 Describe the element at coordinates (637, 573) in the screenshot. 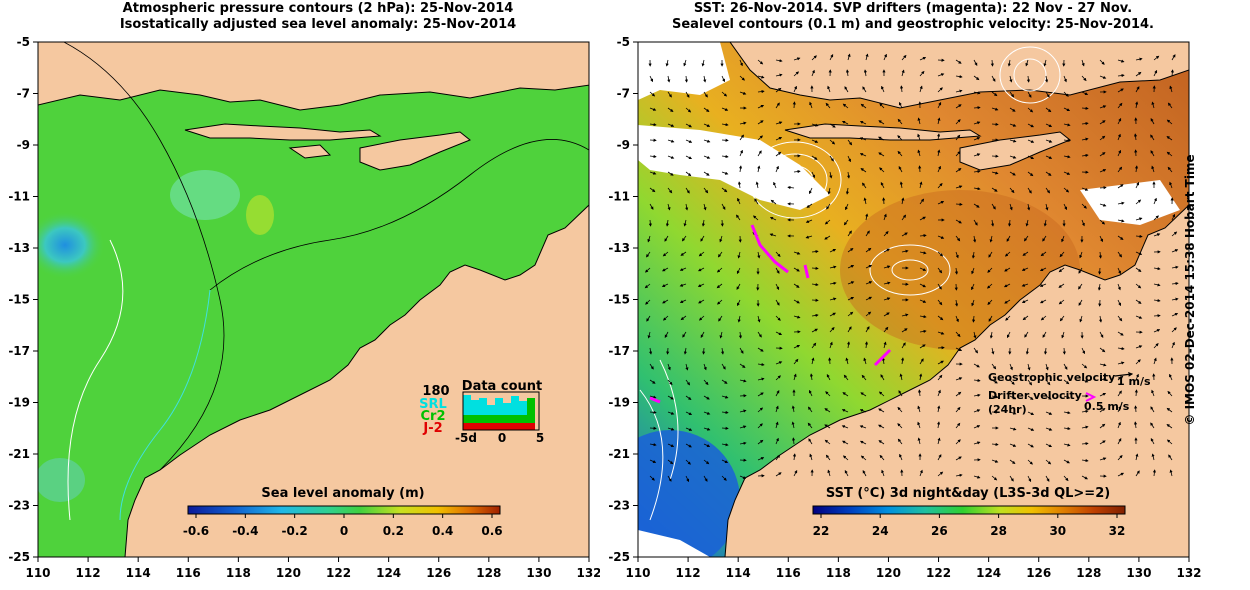

I see `x-tick-label: 110` at that location.